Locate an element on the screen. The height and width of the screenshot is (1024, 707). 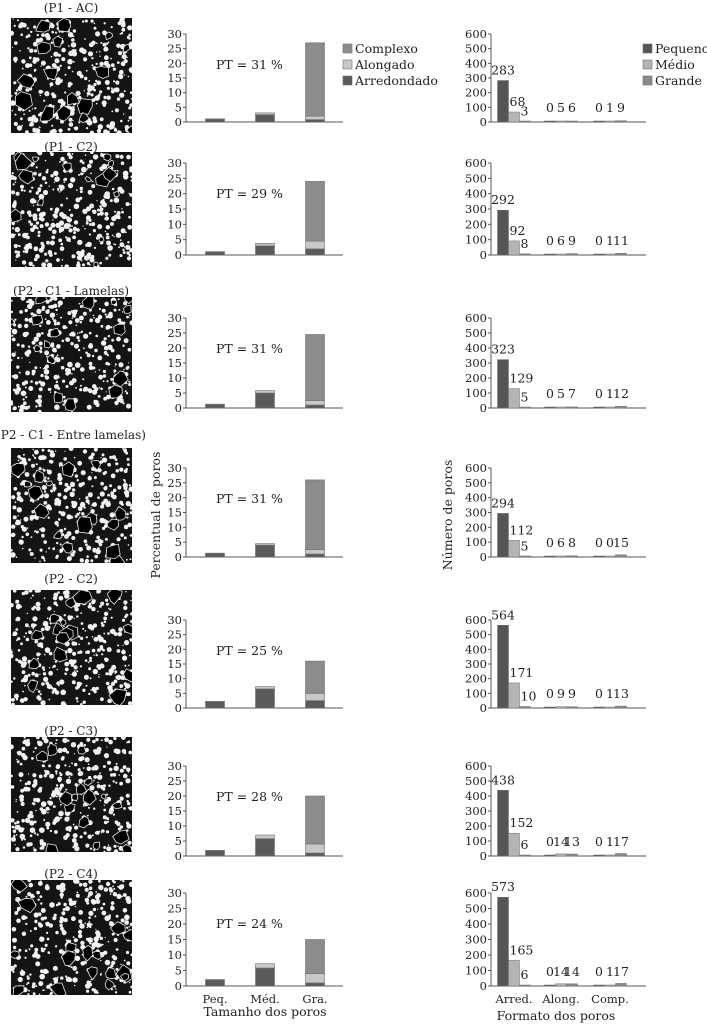
data-label: 9 is located at coordinates (621, 107).